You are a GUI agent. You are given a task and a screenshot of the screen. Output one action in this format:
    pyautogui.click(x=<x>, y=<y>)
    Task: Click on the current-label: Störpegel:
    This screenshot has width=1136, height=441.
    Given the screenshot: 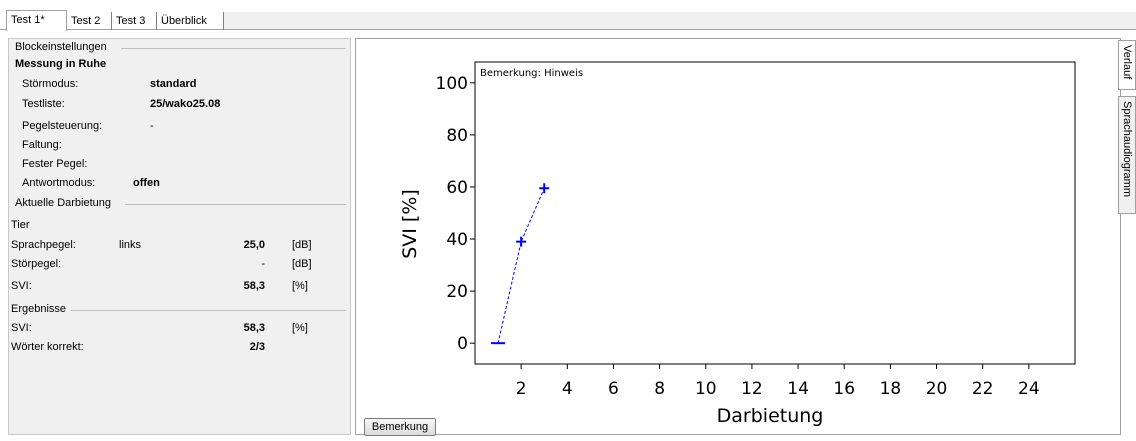 What is the action you would take?
    pyautogui.click(x=36, y=264)
    